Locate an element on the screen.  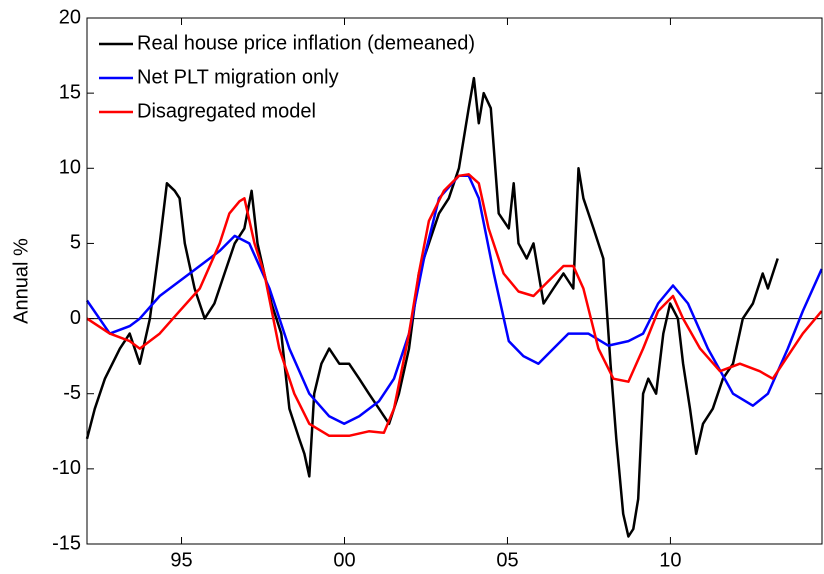
y-tick-label: 5 is located at coordinates (75, 243).